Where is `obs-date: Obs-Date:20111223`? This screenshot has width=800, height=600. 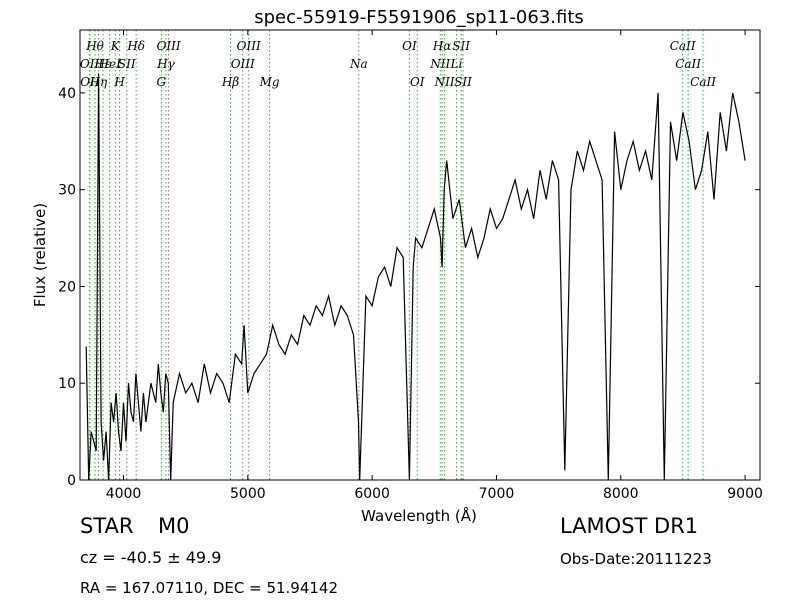
obs-date: Obs-Date:20111223 is located at coordinates (636, 559).